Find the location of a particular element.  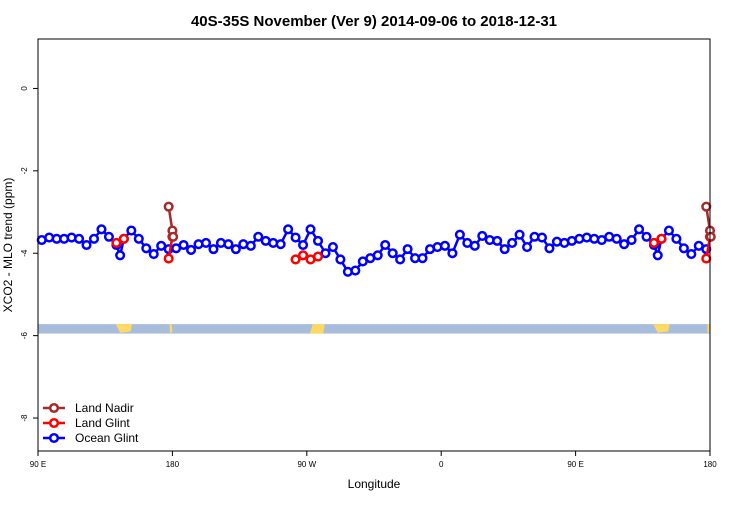

x-tick-label: 0 is located at coordinates (441, 464).